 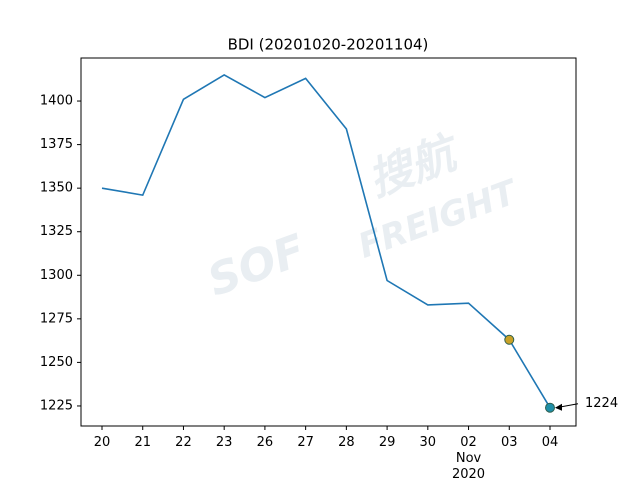 What do you see at coordinates (56, 101) in the screenshot?
I see `y-tick-label: 1400` at bounding box center [56, 101].